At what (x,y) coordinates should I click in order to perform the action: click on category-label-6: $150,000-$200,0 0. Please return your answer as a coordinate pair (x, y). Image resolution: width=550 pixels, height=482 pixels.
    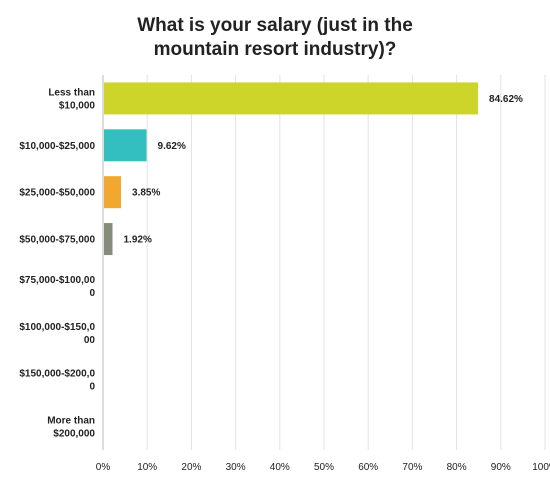
    Looking at the image, I should click on (57, 381).